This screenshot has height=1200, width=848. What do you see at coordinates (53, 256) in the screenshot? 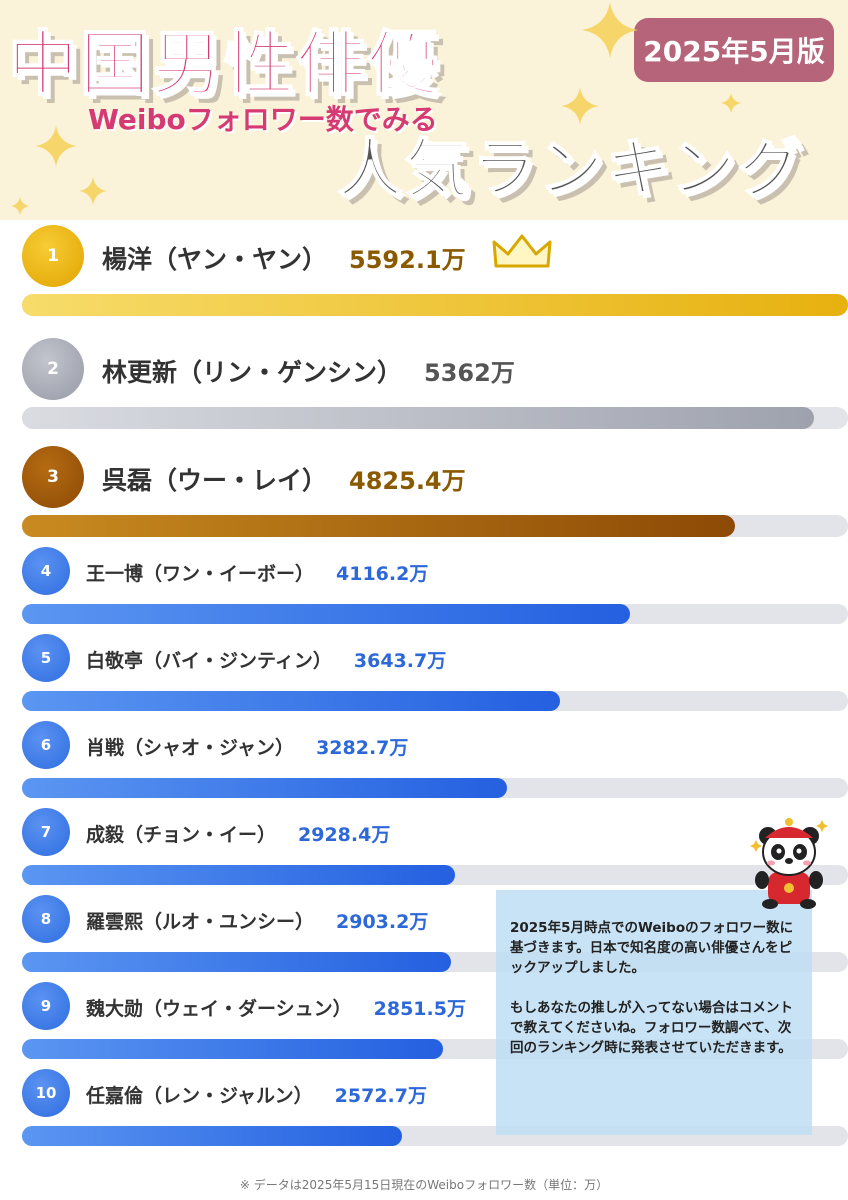
I see `rank-badge: 1` at bounding box center [53, 256].